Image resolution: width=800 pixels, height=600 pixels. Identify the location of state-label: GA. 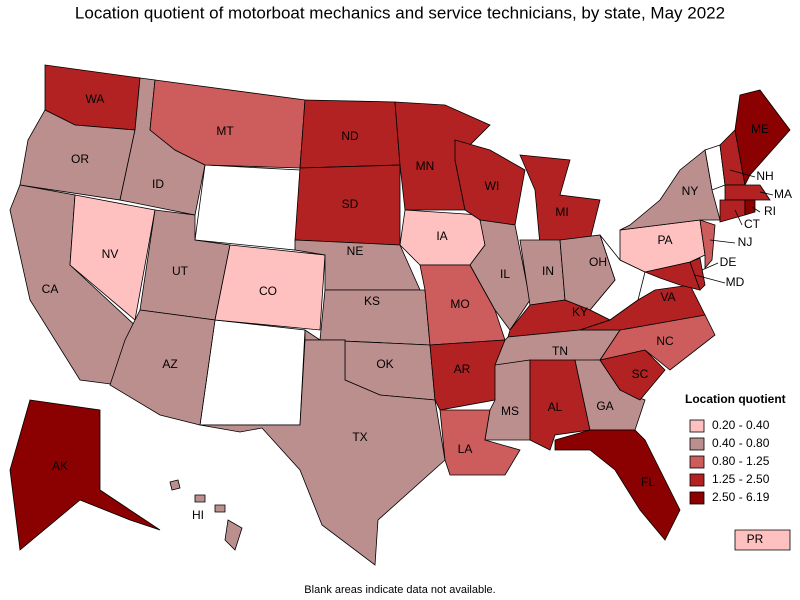
(604, 406).